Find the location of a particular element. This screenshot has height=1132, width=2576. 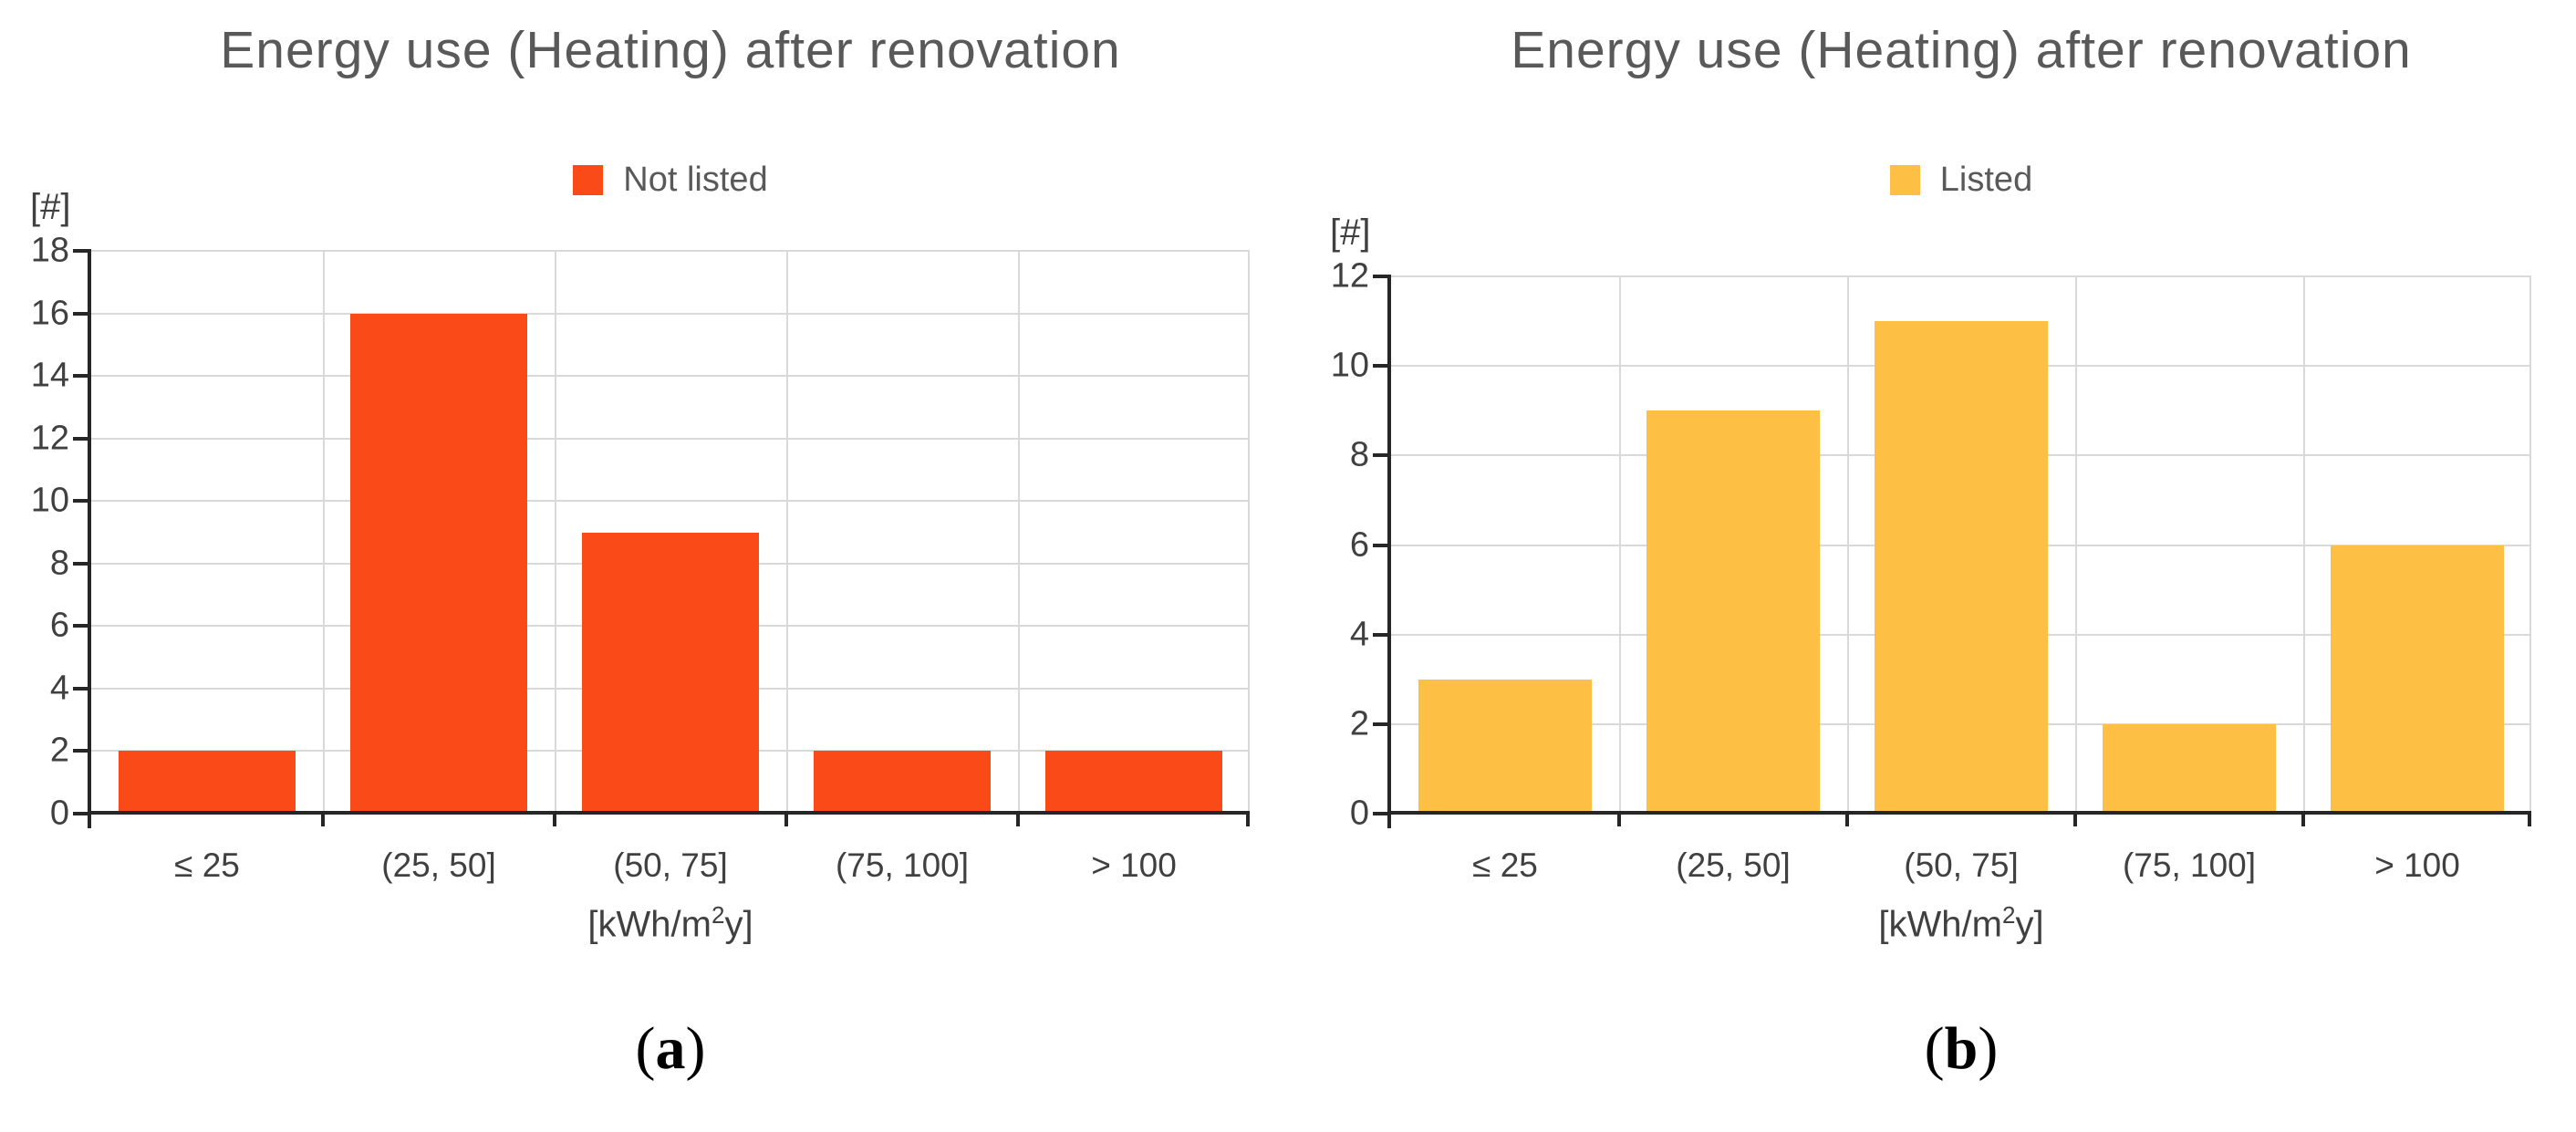

x-axis-line is located at coordinates (669, 813).